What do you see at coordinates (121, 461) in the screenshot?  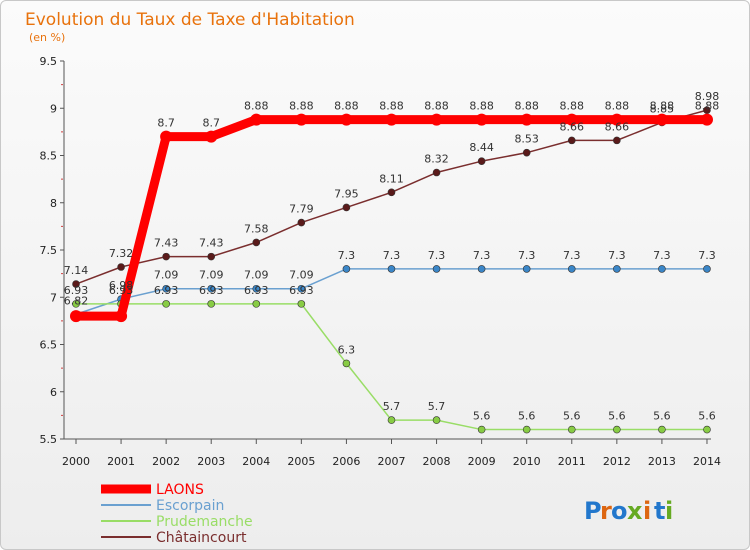 I see `x-tick-label: 2001` at bounding box center [121, 461].